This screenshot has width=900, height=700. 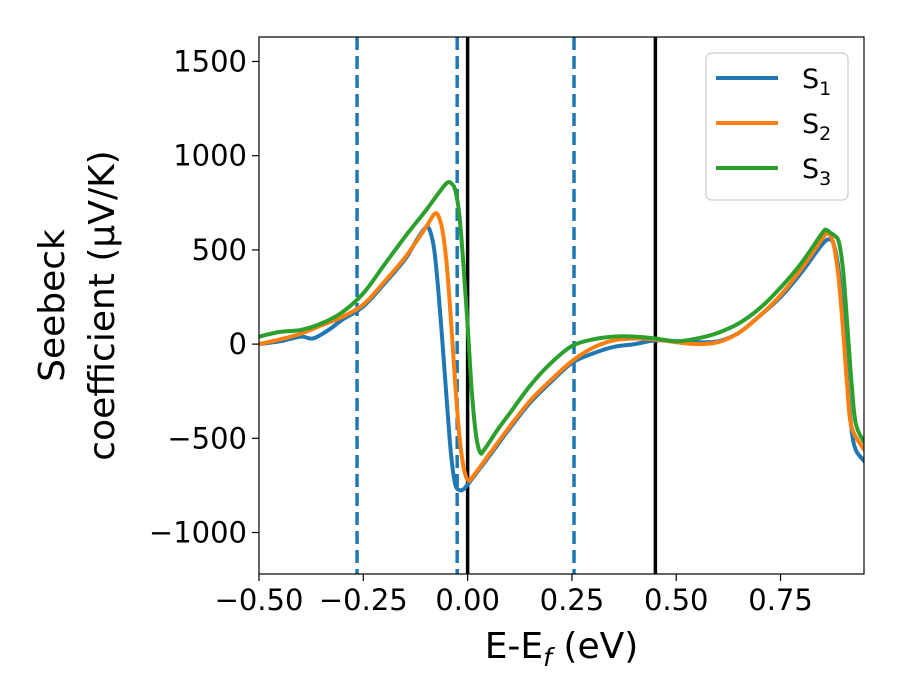 What do you see at coordinates (52, 305) in the screenshot?
I see `y-axis-label-line1: Seebeck` at bounding box center [52, 305].